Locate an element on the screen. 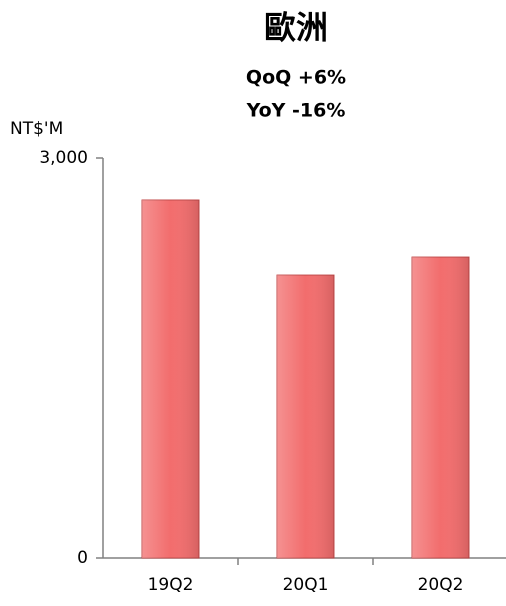  y-tick-label: 0 is located at coordinates (82, 558).